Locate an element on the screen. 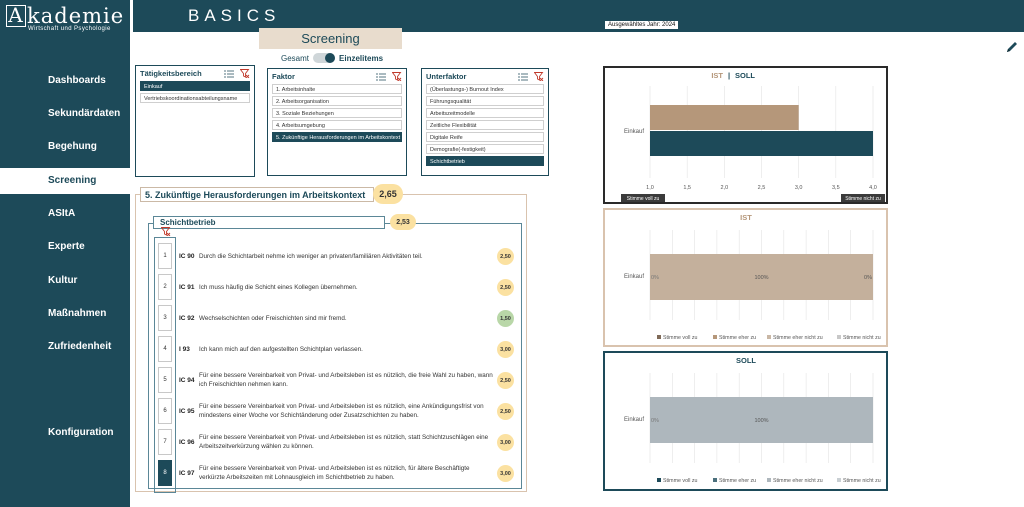 Image resolution: width=1024 pixels, height=507 pixels. scale-left-badge is located at coordinates (643, 198).